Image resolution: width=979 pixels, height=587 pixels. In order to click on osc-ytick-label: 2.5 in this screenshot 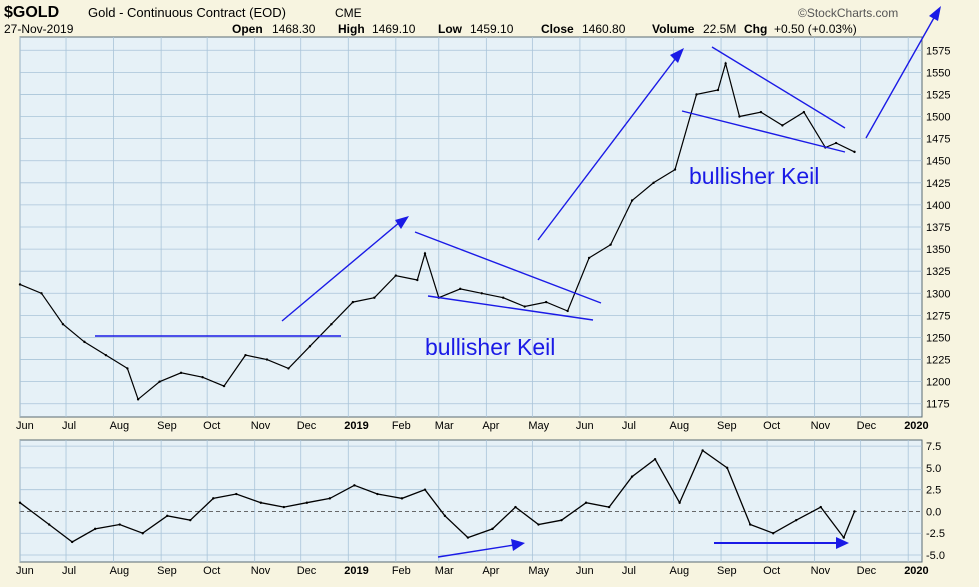, I will do `click(933, 491)`.